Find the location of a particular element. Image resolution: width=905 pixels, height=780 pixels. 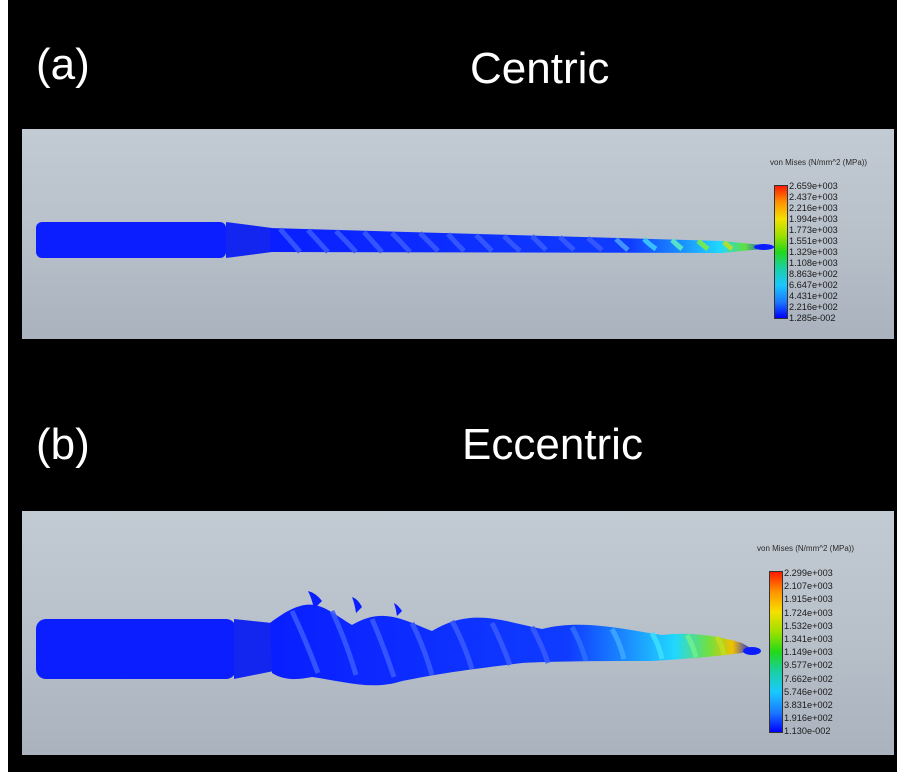

panel-b-title: Eccentric is located at coordinates (552, 444).